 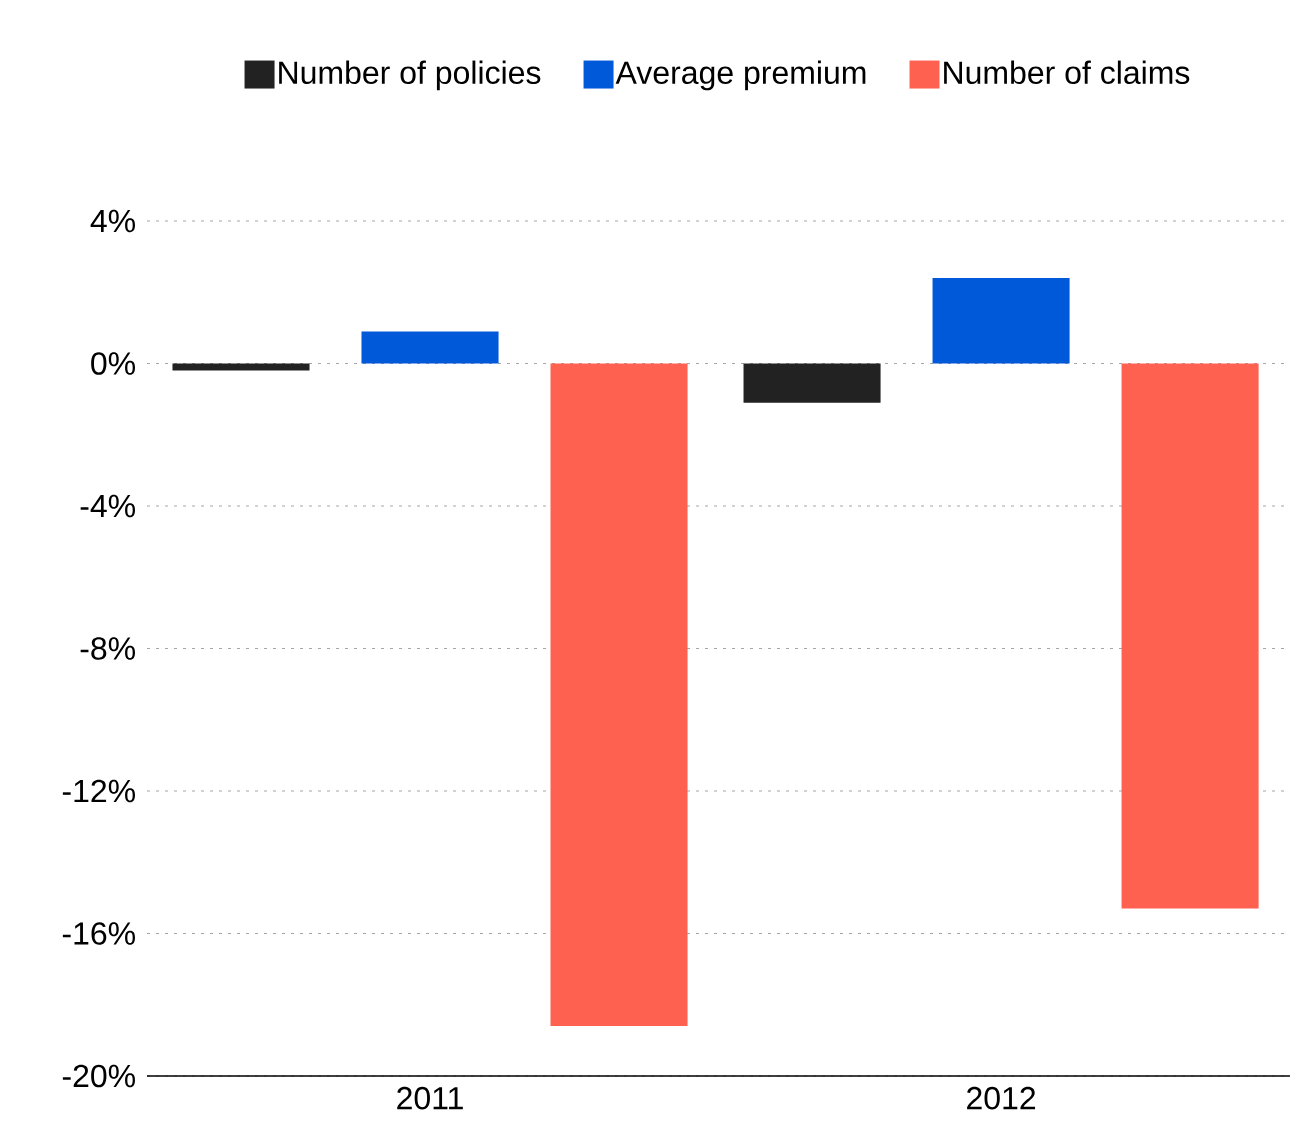 I want to click on y-tick-label: -12%, so click(x=98, y=791).